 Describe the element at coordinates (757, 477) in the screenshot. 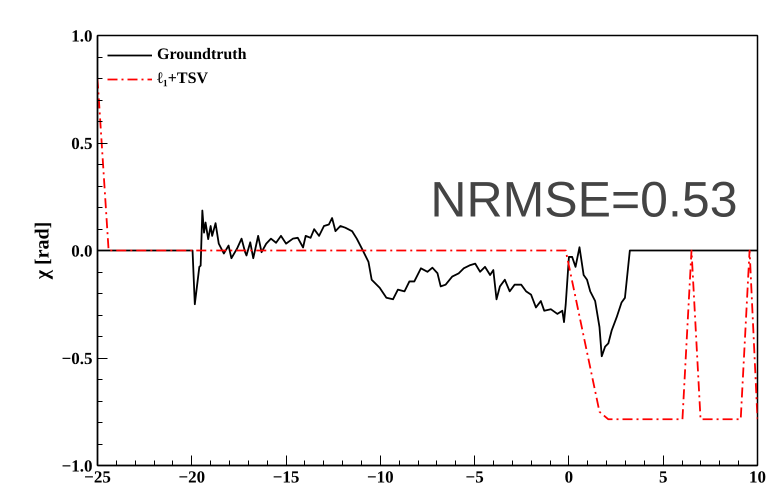

I see `x-tick-label: 10` at that location.